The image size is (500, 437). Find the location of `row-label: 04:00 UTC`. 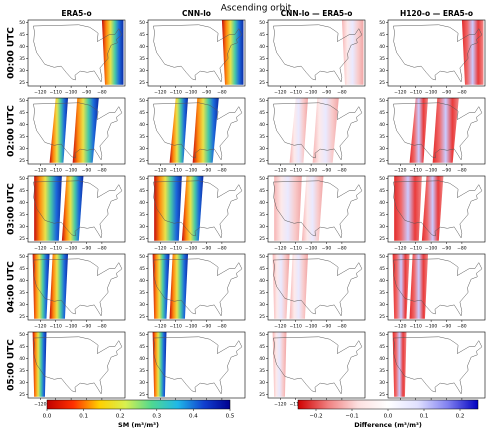

row-label: 04:00 UTC is located at coordinates (12, 287).